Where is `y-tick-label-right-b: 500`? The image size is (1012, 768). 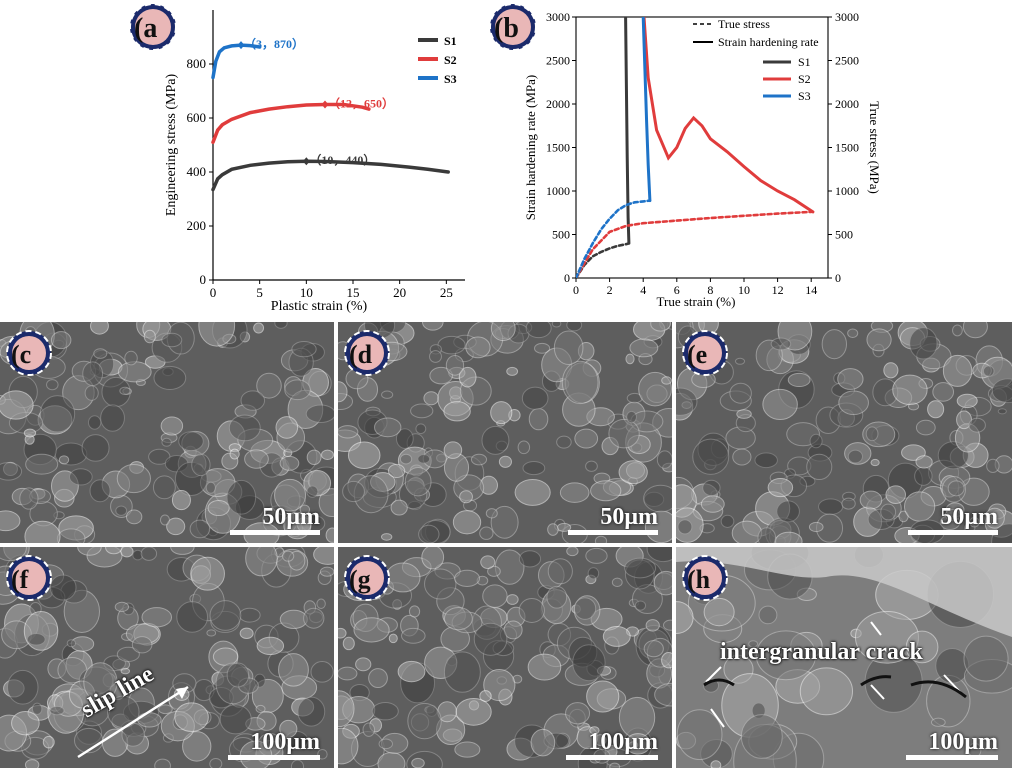
y-tick-label-right-b: 500 is located at coordinates (844, 235).